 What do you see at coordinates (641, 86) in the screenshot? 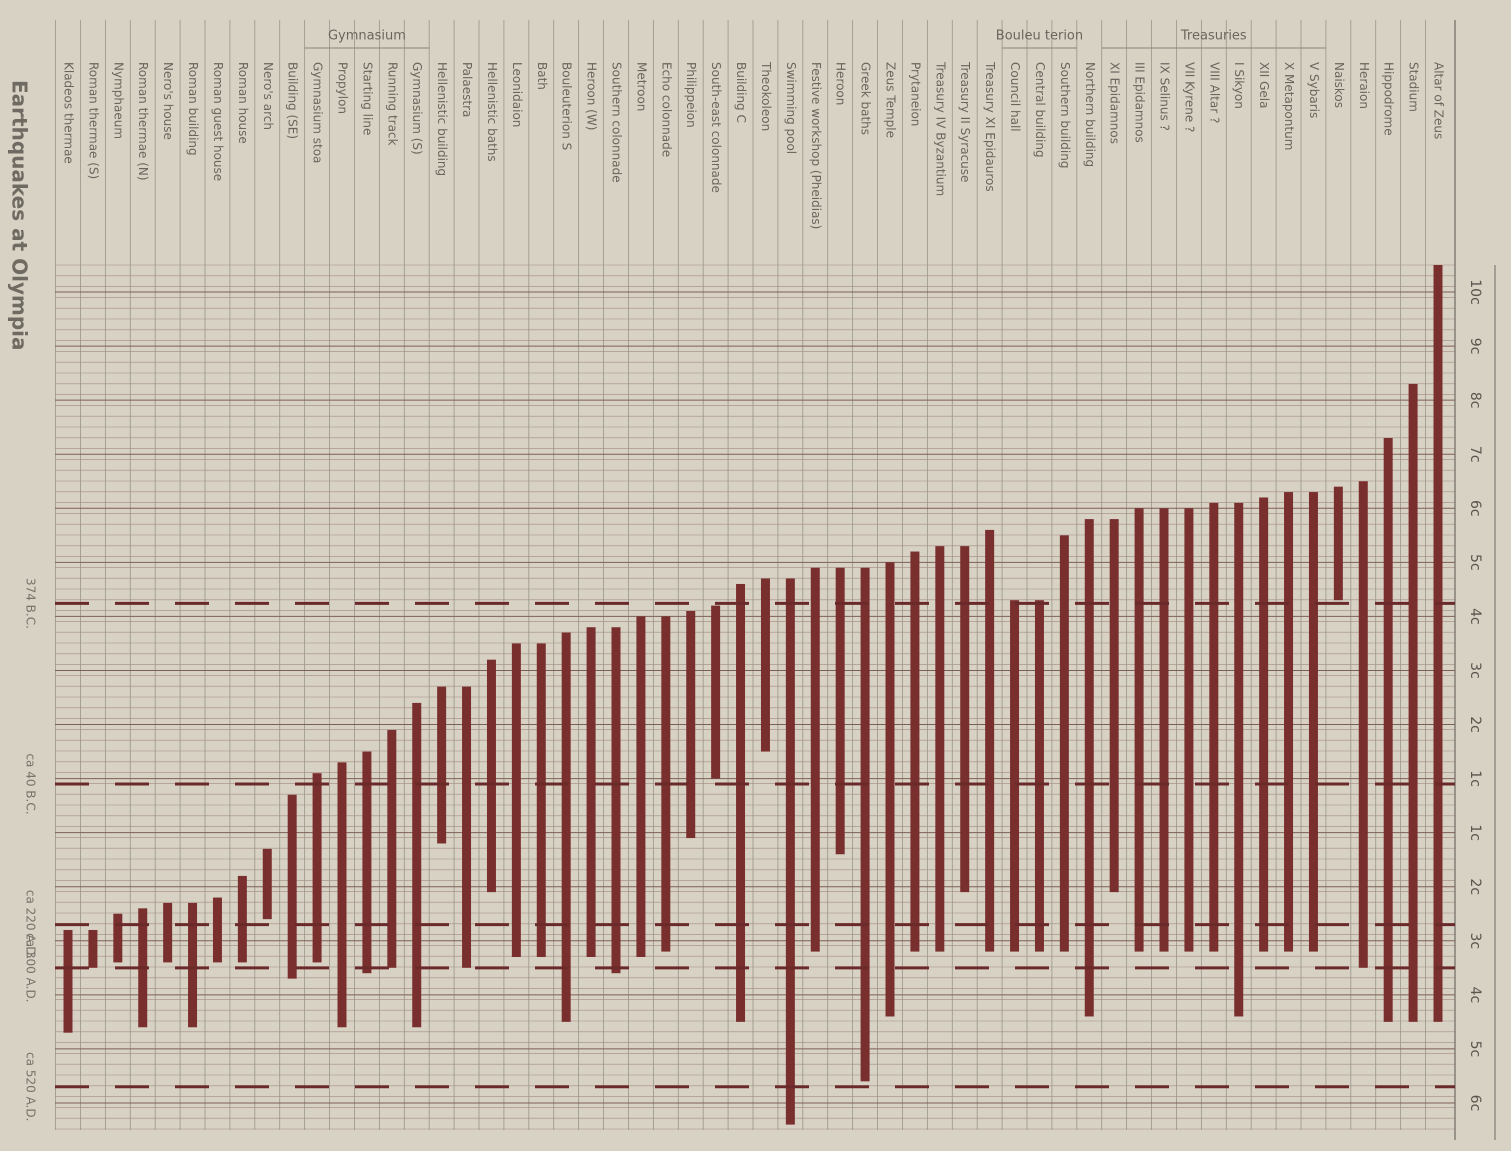
I see `category-label: Metroon` at bounding box center [641, 86].